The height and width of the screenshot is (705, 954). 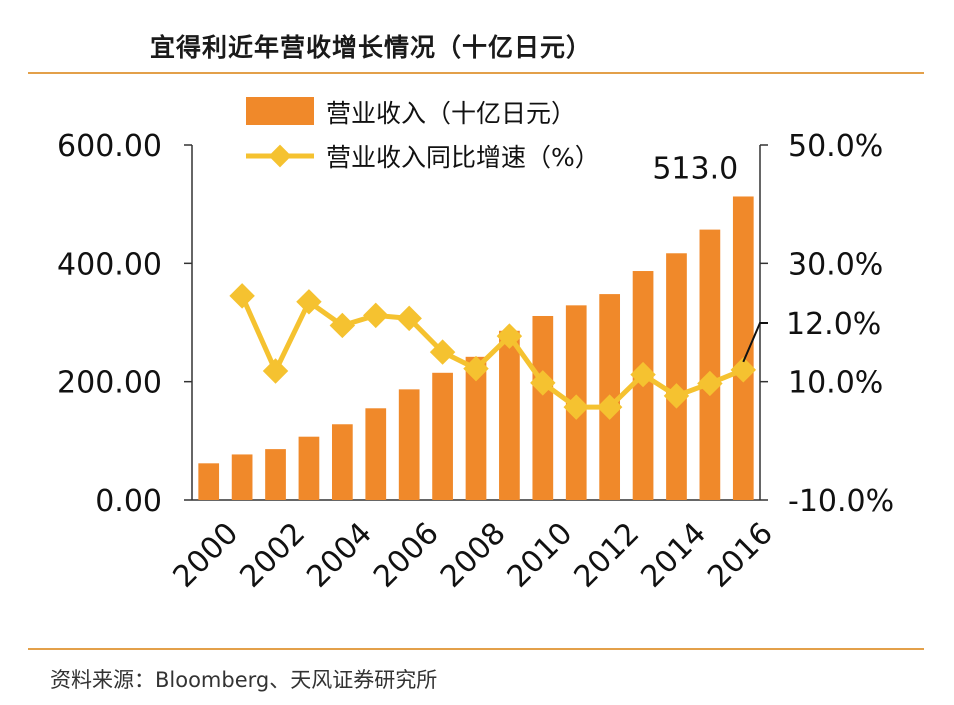 What do you see at coordinates (109, 146) in the screenshot?
I see `left-tick-label: 600.00` at bounding box center [109, 146].